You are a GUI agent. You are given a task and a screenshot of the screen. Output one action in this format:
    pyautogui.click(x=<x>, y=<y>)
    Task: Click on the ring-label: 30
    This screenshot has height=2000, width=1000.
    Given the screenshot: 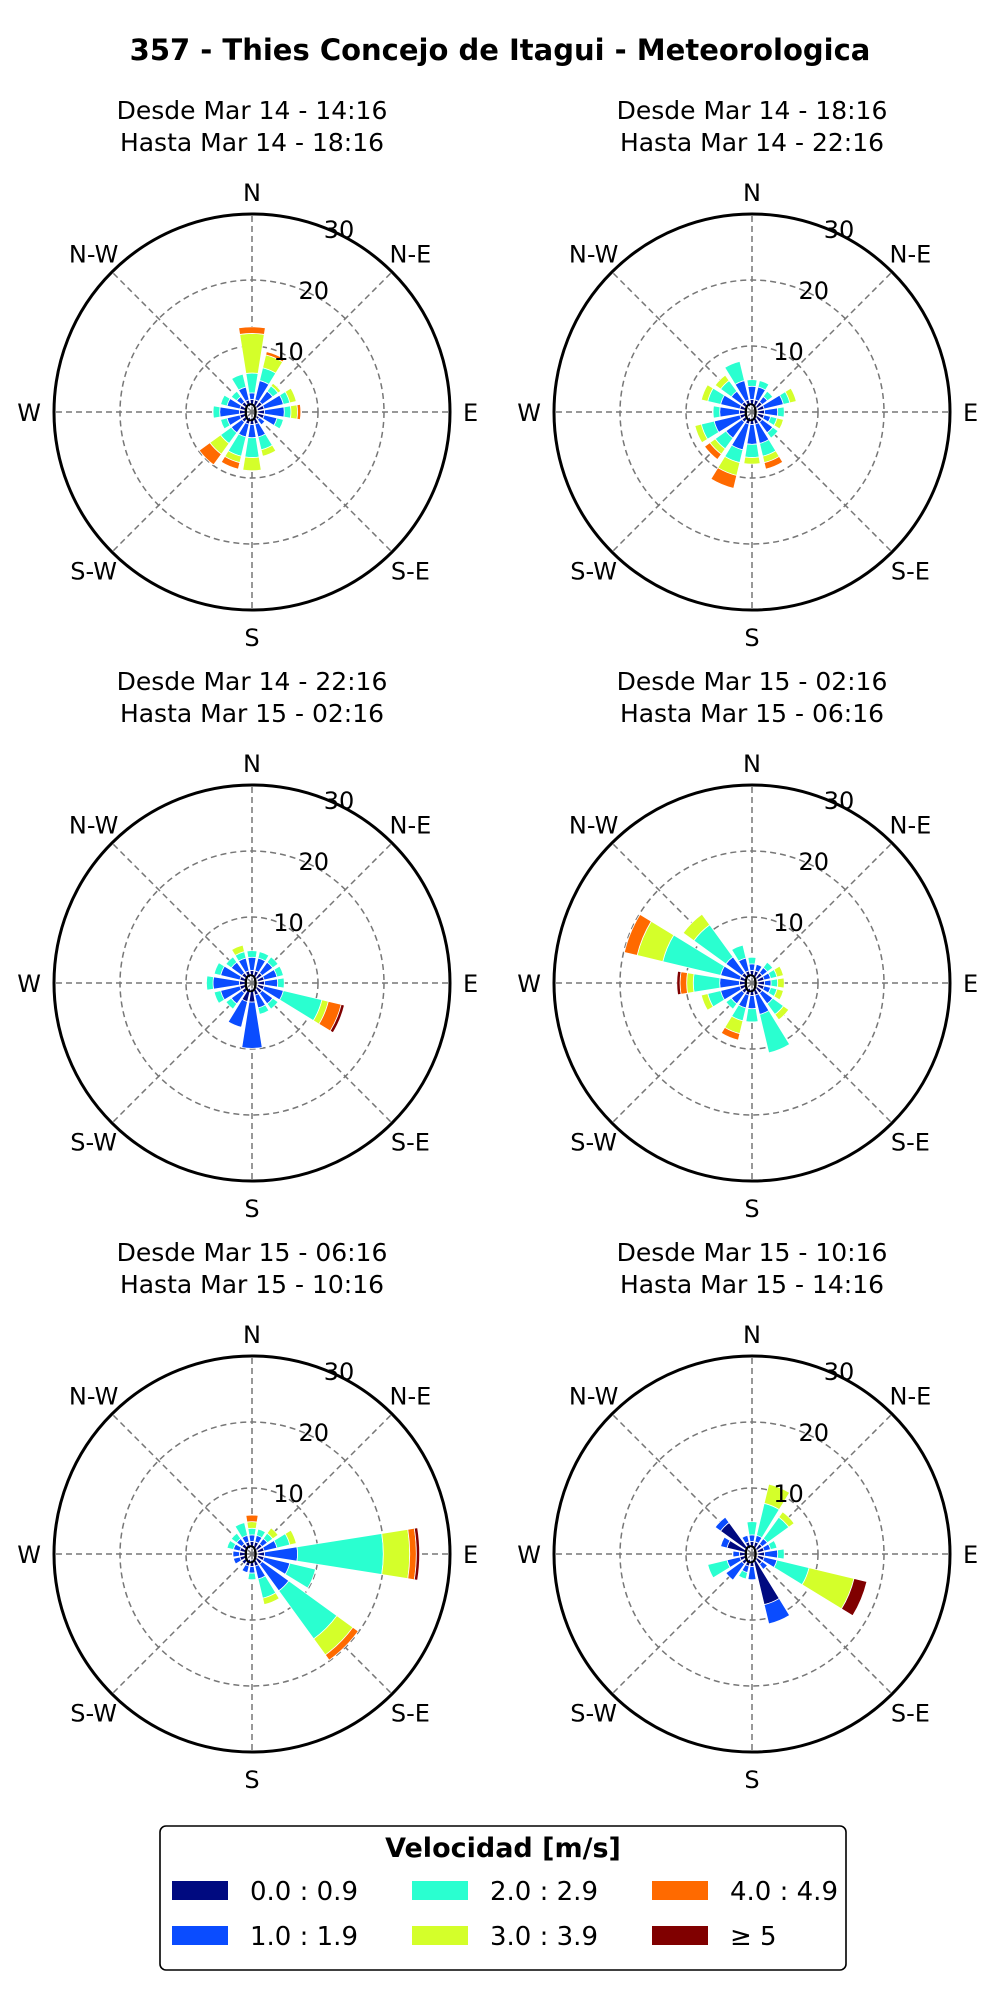 What is the action you would take?
    pyautogui.click(x=339, y=1372)
    